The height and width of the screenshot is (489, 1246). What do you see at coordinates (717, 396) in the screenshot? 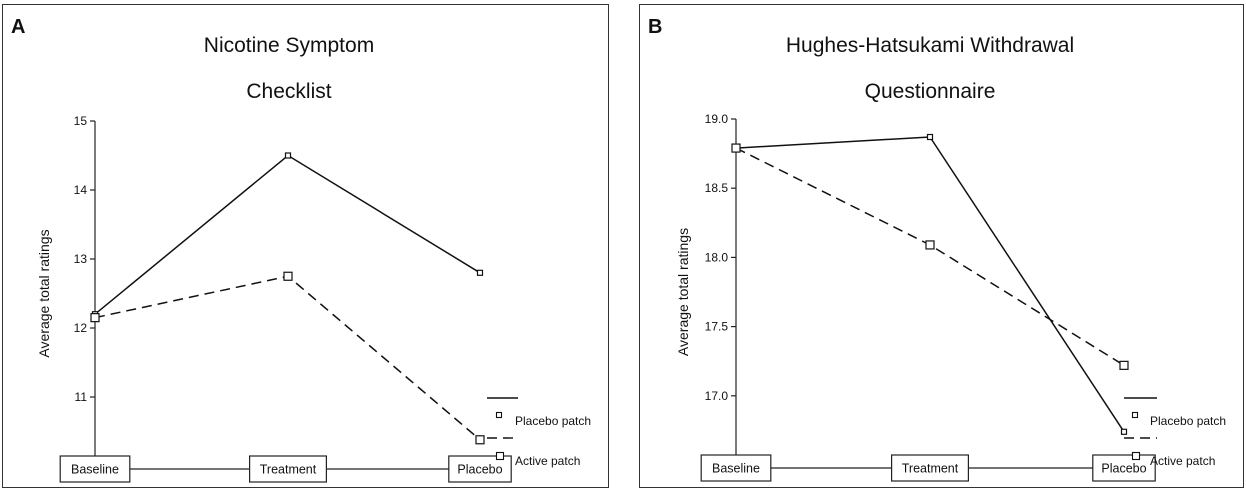
I see `y-tick-label: 17.0` at bounding box center [717, 396].